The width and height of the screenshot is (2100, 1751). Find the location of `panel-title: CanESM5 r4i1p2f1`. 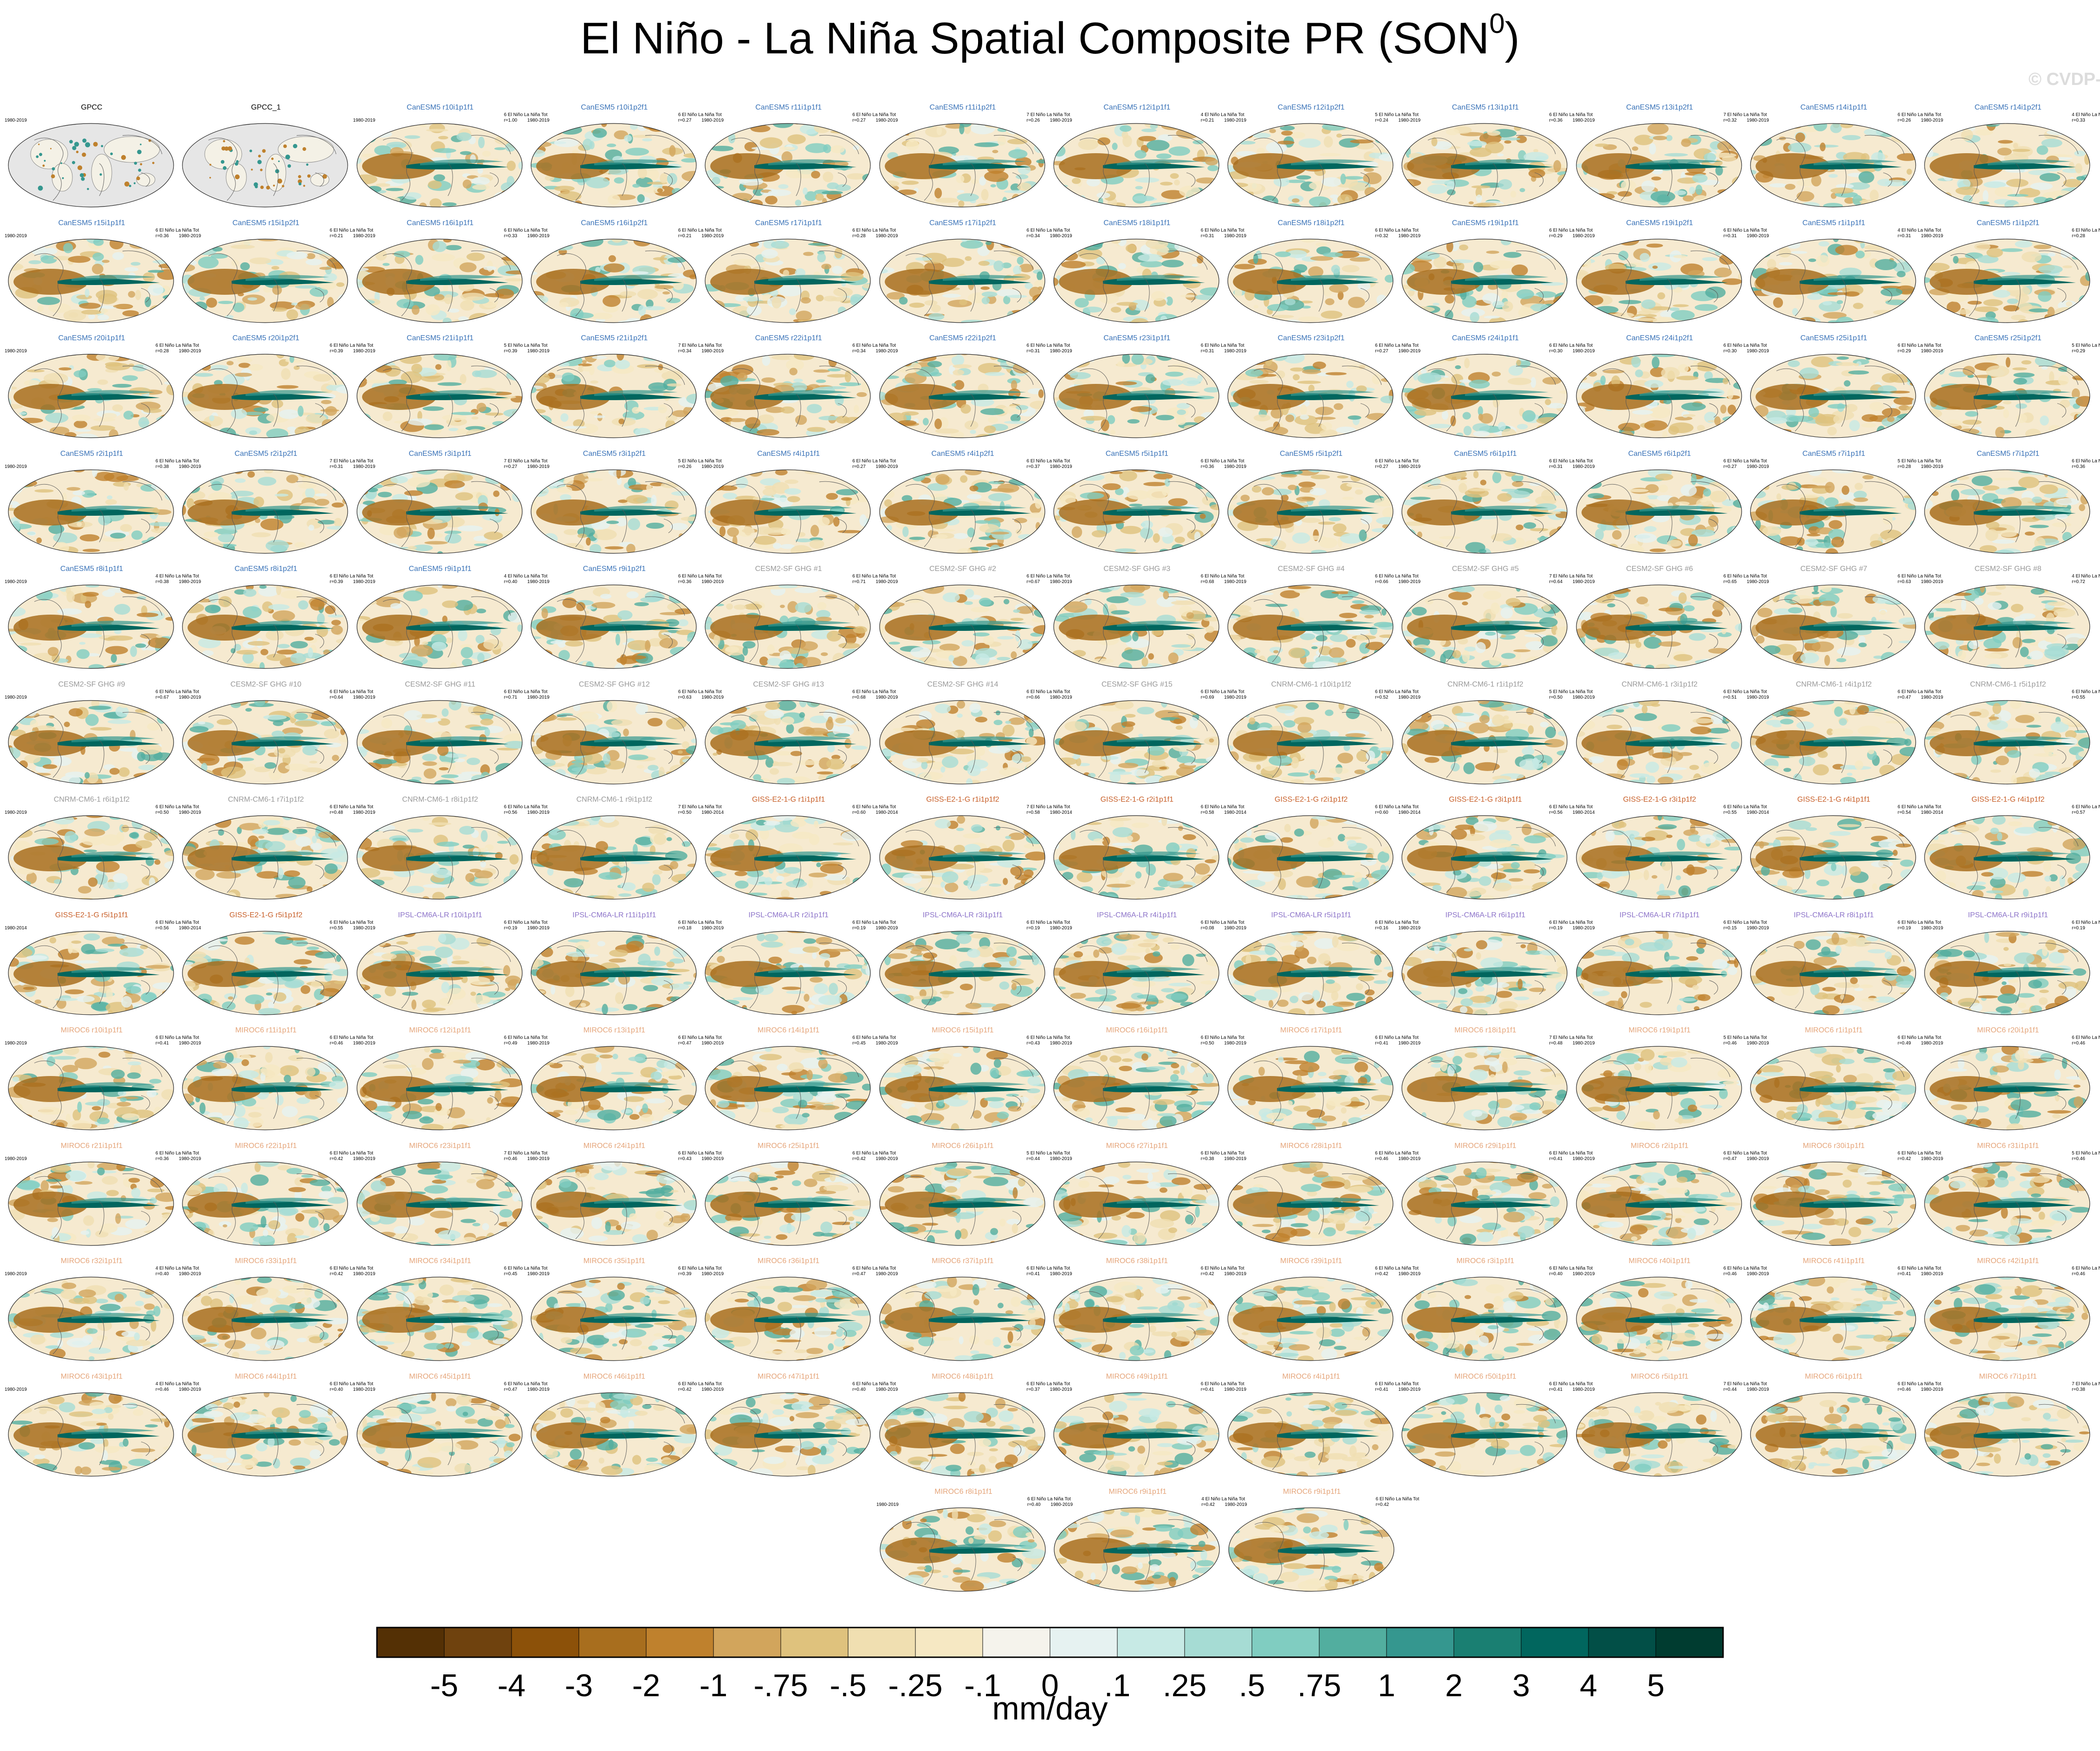

panel-title: CanESM5 r4i1p2f1 is located at coordinates (962, 453).